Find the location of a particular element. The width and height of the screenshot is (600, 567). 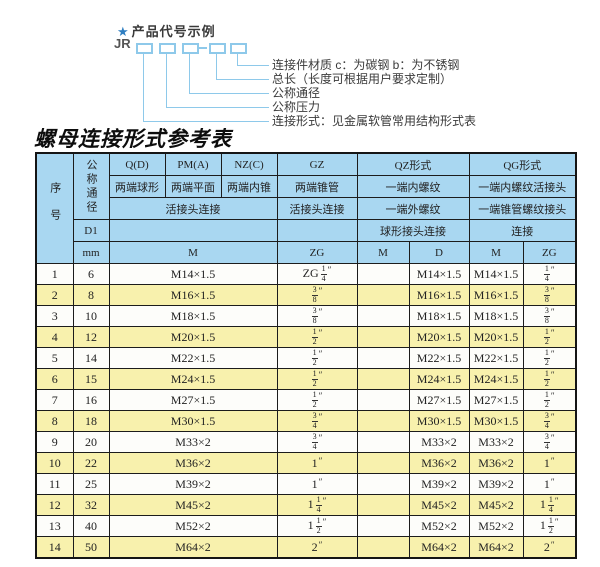

cell-gz: ZG 1 4 ″ is located at coordinates (317, 274).